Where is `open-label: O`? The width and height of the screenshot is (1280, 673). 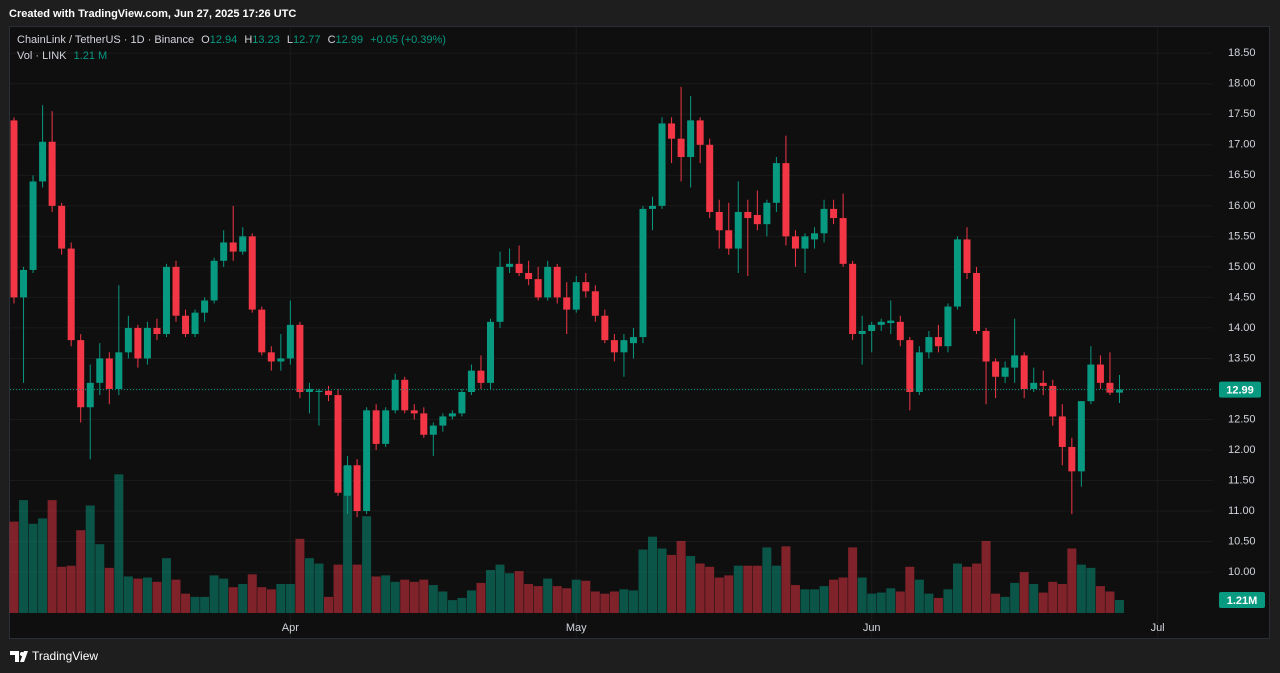
open-label: O is located at coordinates (205, 40).